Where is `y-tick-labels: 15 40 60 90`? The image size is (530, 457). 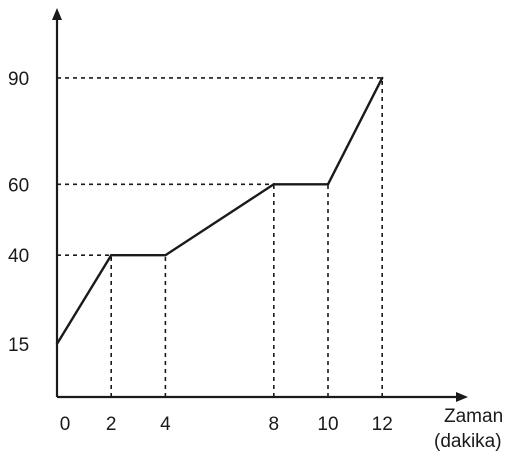 y-tick-labels: 15 40 60 90 is located at coordinates (18, 212).